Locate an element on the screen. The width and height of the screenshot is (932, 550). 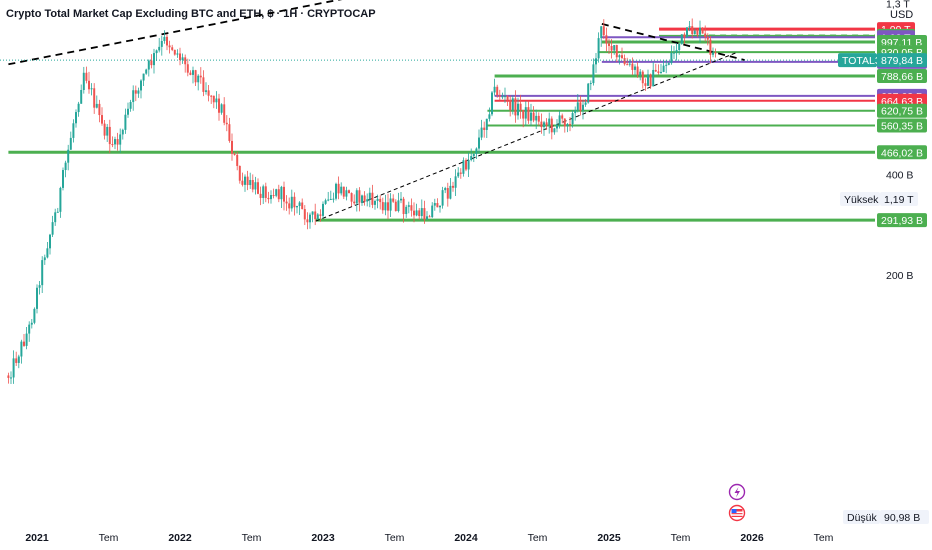
high-label-badge-box is located at coordinates (860, 199).